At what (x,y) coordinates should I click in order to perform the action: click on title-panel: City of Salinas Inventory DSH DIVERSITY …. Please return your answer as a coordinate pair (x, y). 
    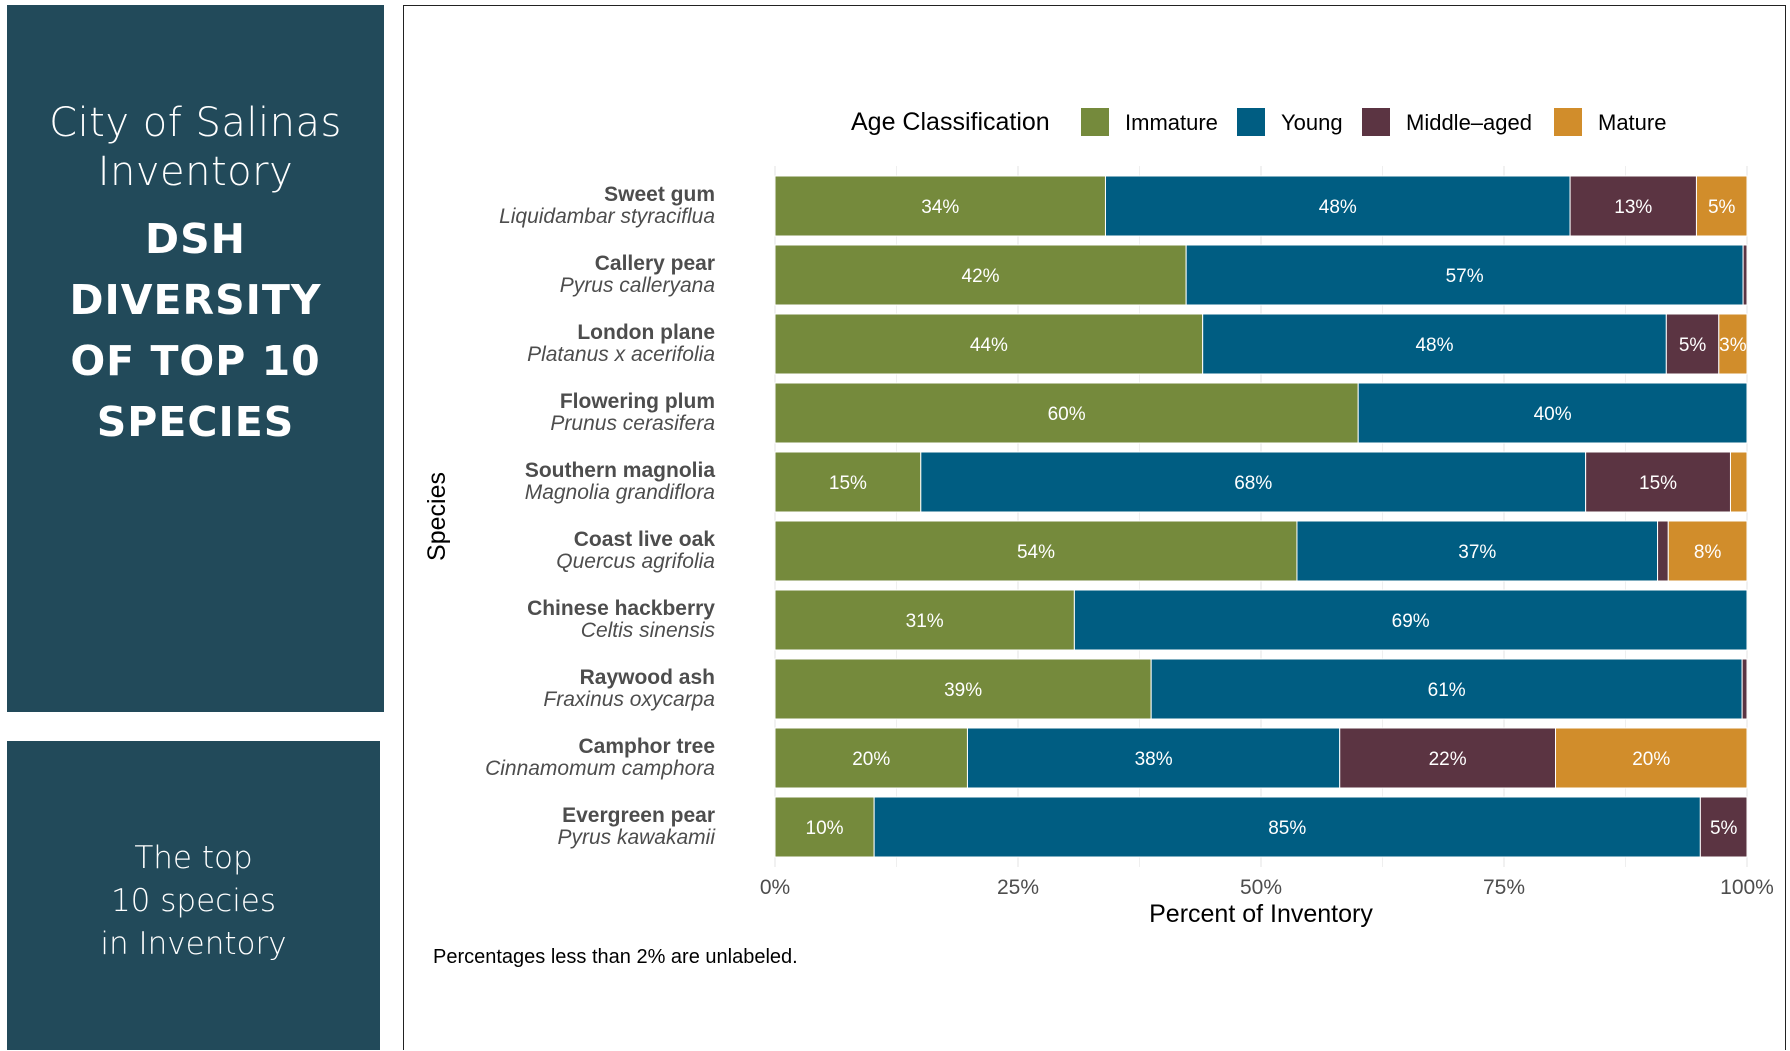
    Looking at the image, I should click on (195, 358).